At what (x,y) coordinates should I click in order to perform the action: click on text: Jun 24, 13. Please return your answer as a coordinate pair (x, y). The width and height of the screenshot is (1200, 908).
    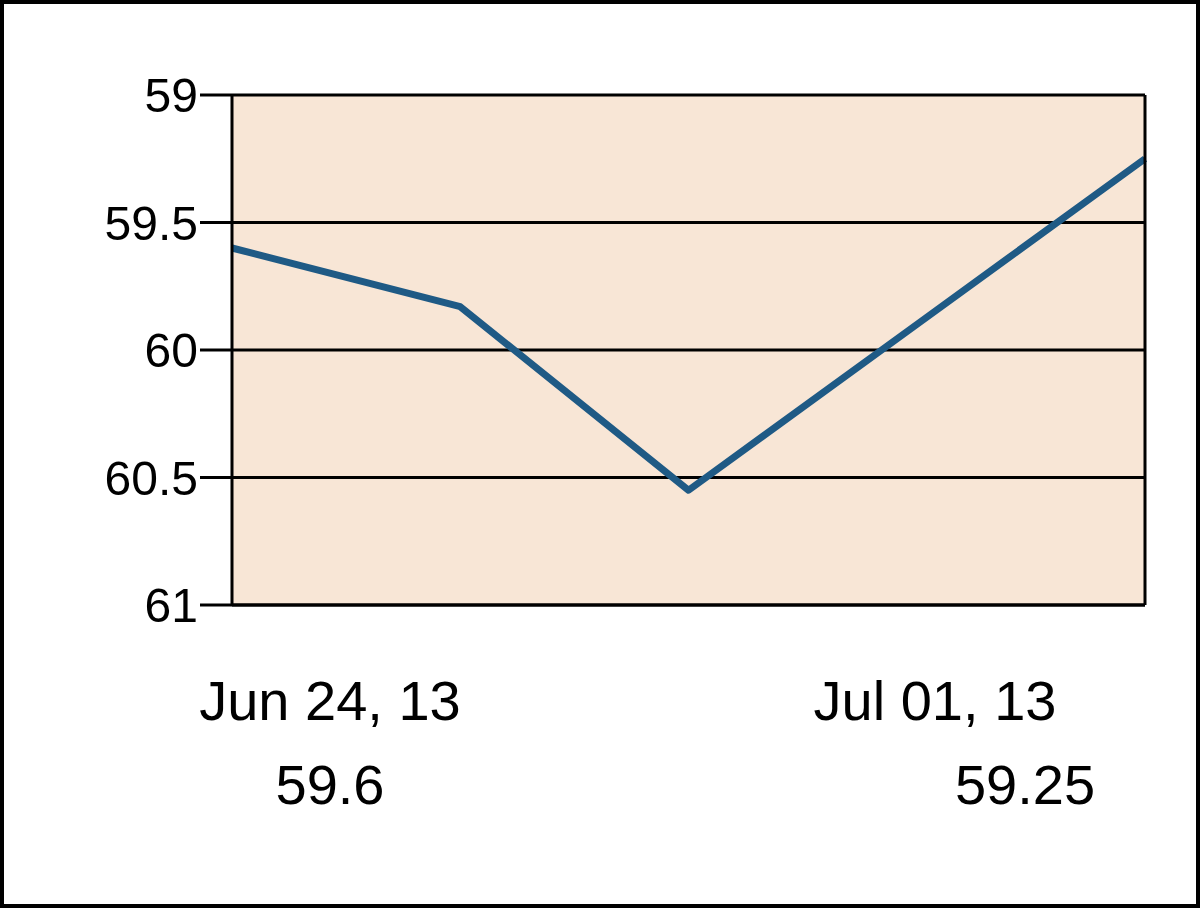
    Looking at the image, I should click on (330, 700).